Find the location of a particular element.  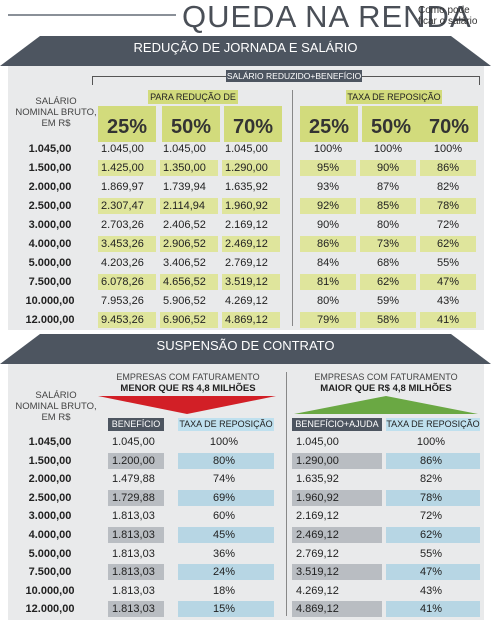

section2-band-shape is located at coordinates (245, 349).